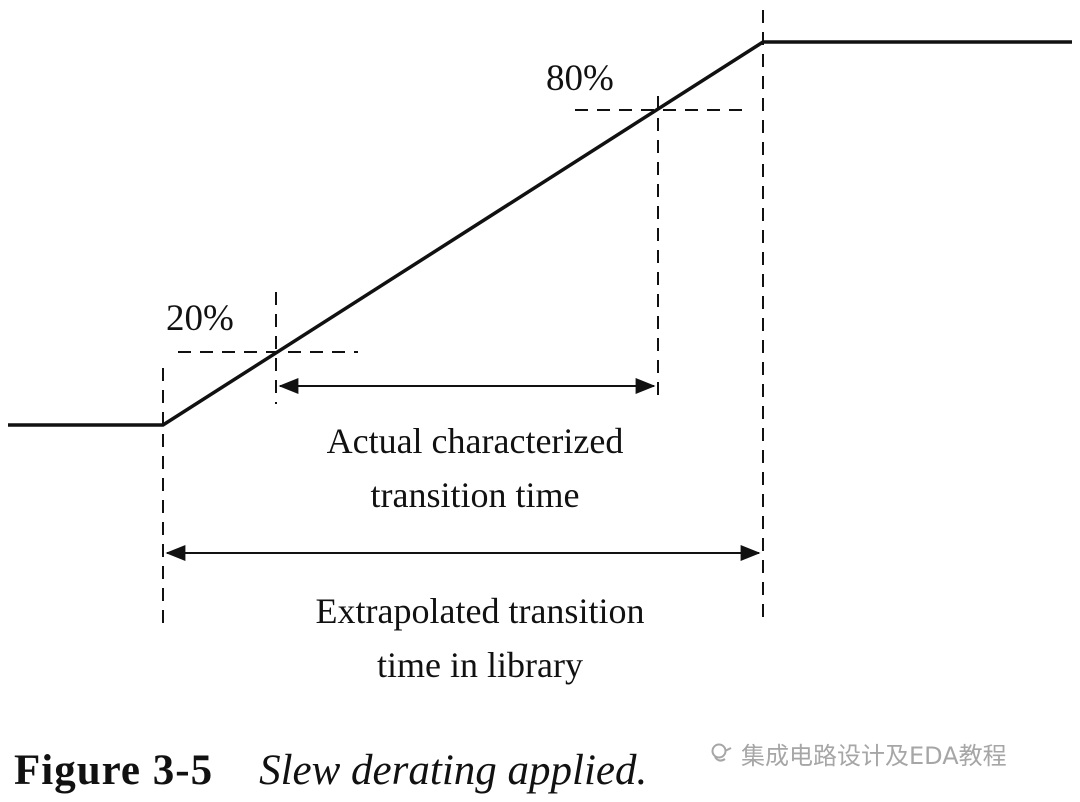 The image size is (1080, 802). What do you see at coordinates (475, 468) in the screenshot?
I see `actual-transition-label: Actual characterized transition time` at bounding box center [475, 468].